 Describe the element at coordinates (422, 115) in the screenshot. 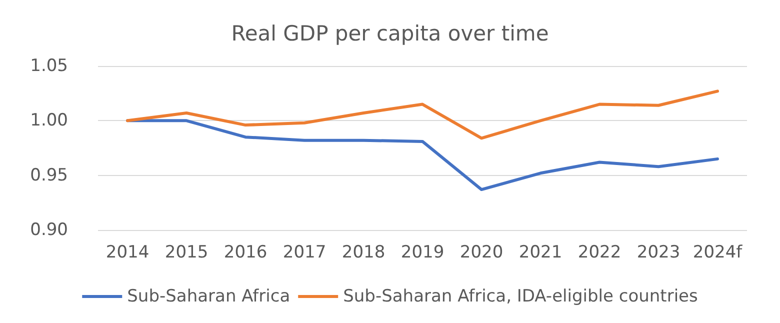

I see `line-series` at that location.